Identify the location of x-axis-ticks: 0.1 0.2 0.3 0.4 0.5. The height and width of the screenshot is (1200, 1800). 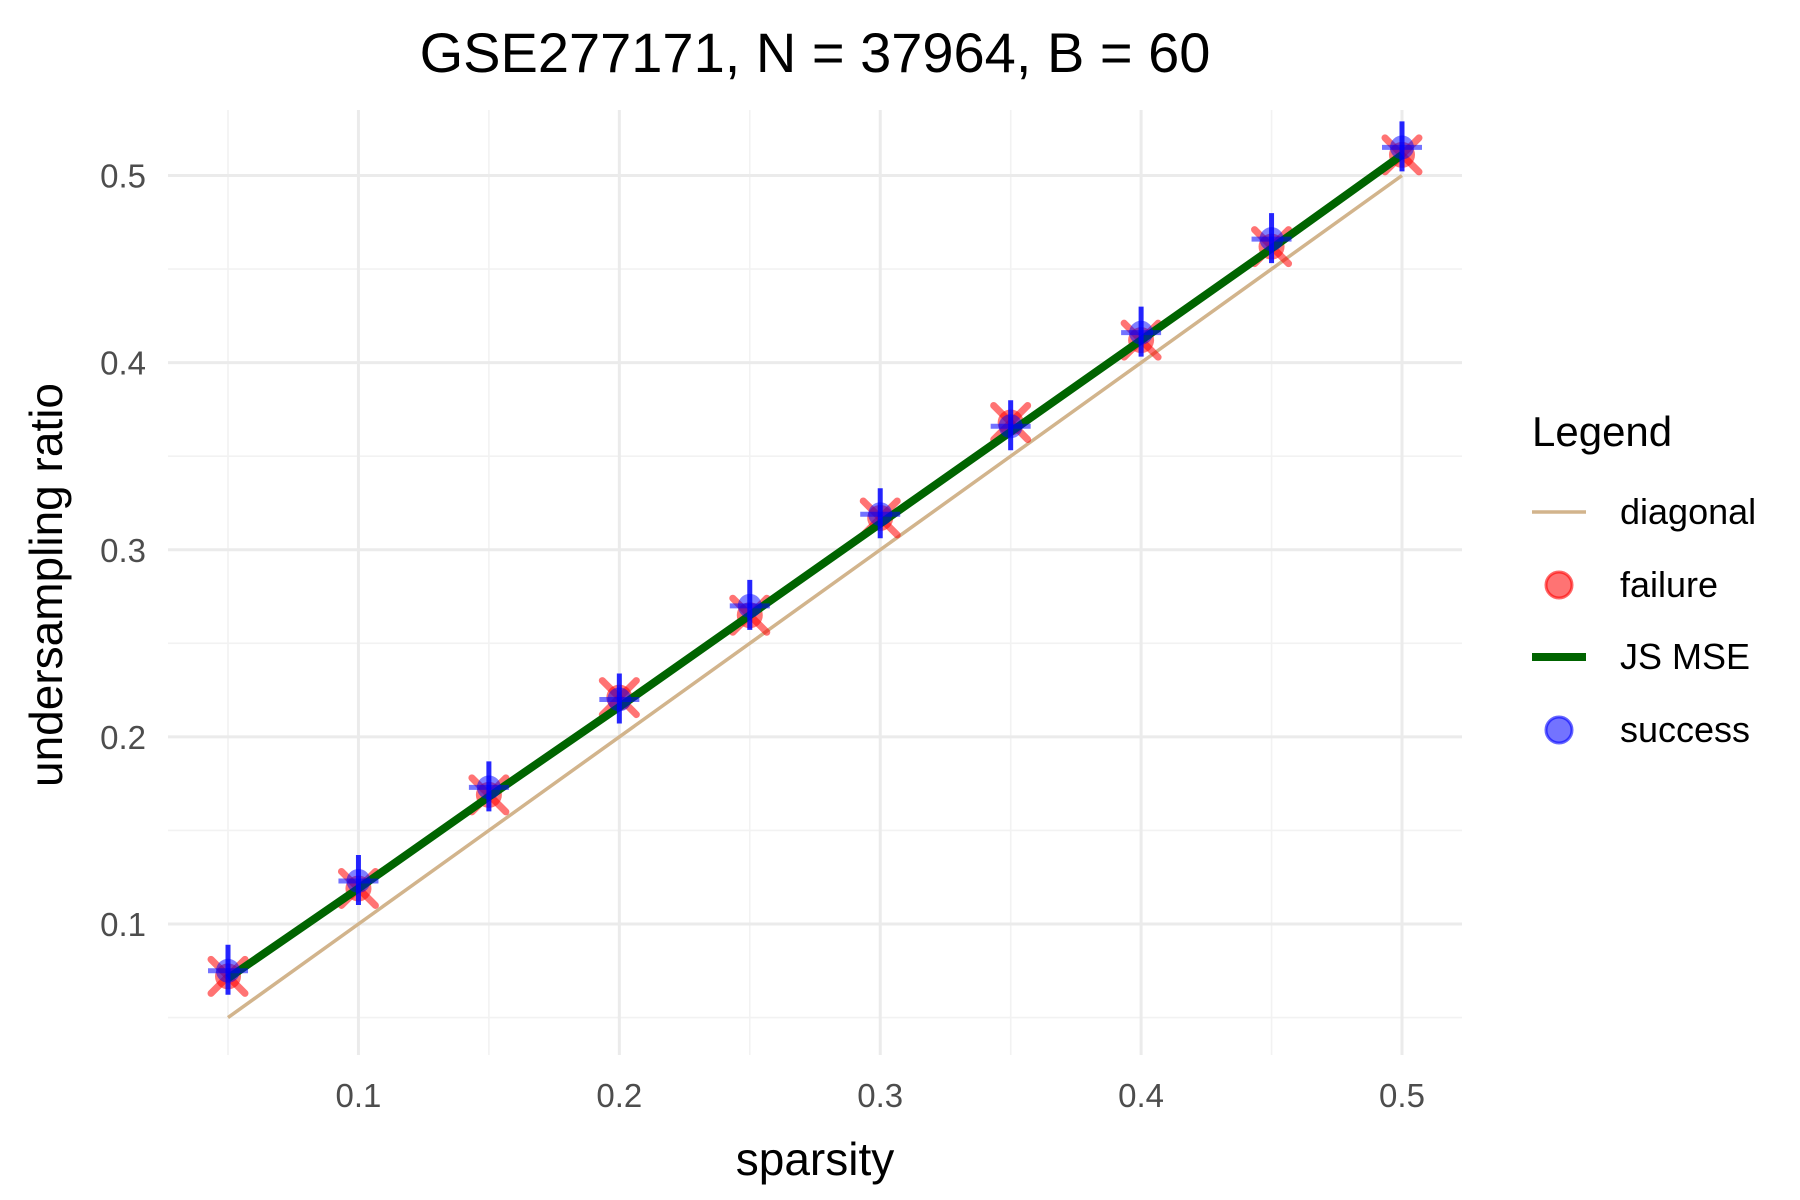
(880, 1095).